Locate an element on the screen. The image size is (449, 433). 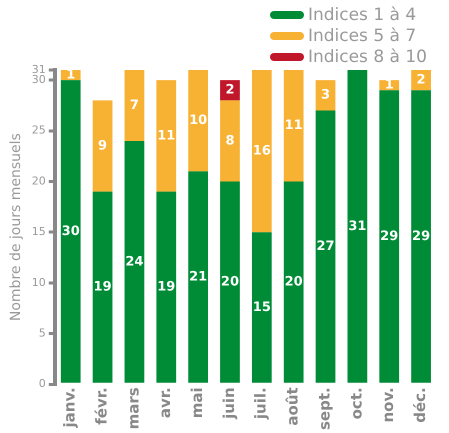
data-label: 30 is located at coordinates (71, 231).